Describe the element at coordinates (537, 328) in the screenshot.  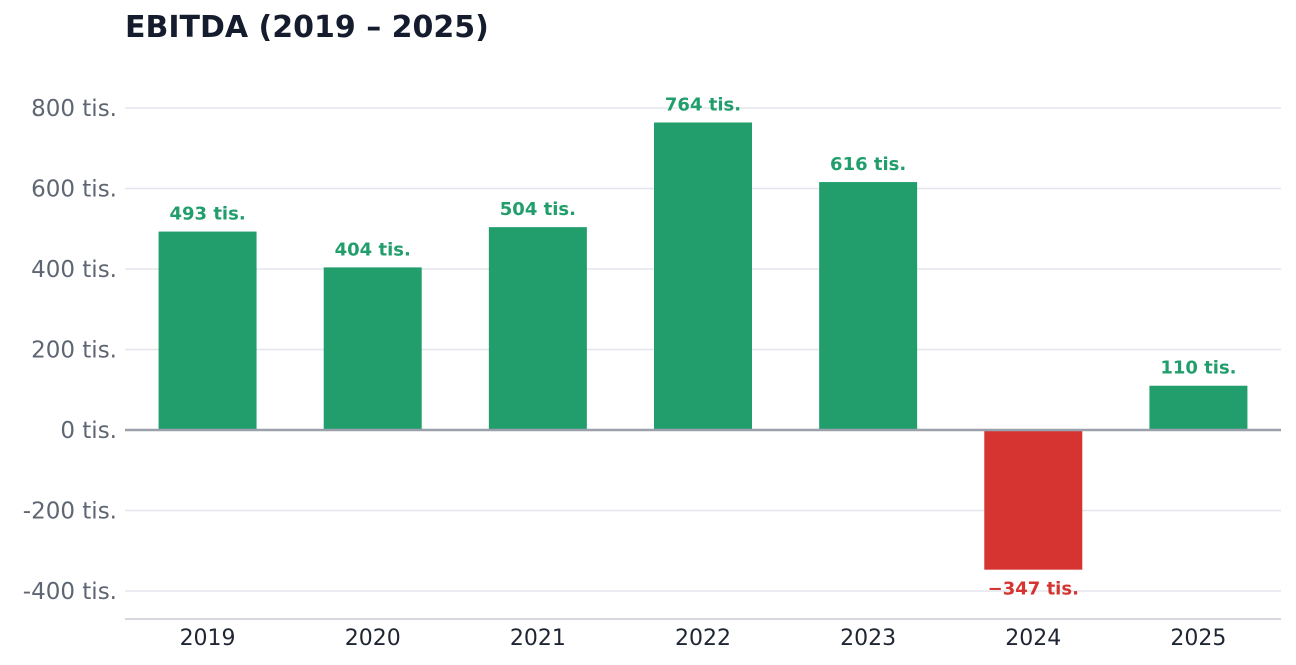
I see `bar-2021` at that location.